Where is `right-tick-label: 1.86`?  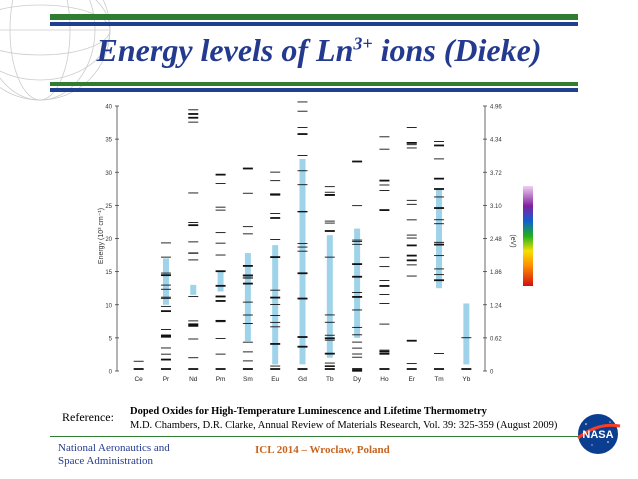 right-tick-label: 1.86 is located at coordinates (496, 273).